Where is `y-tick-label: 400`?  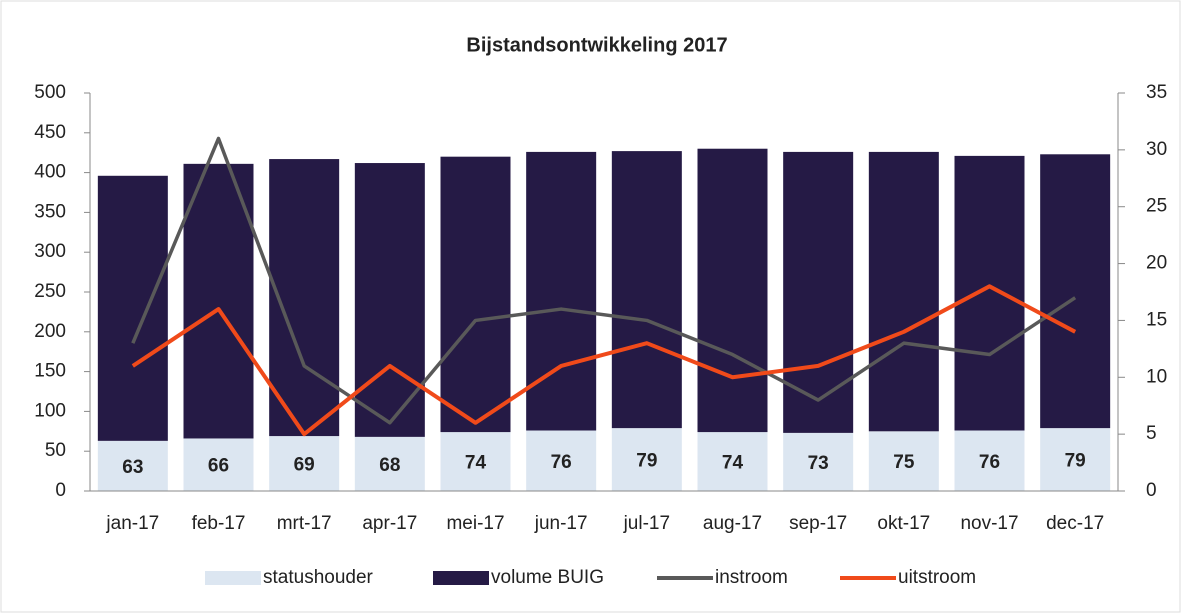
y-tick-label: 400 is located at coordinates (50, 172).